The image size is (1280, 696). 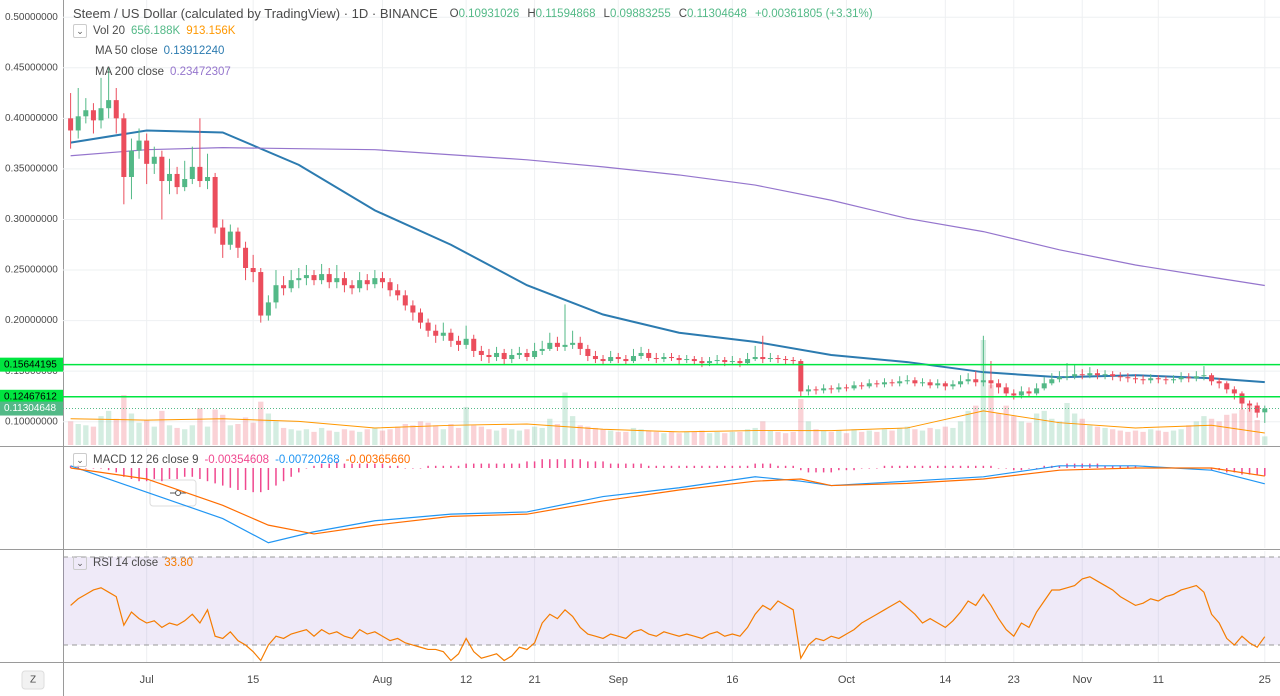 I want to click on scale-button-label: Z, so click(x=33, y=680).